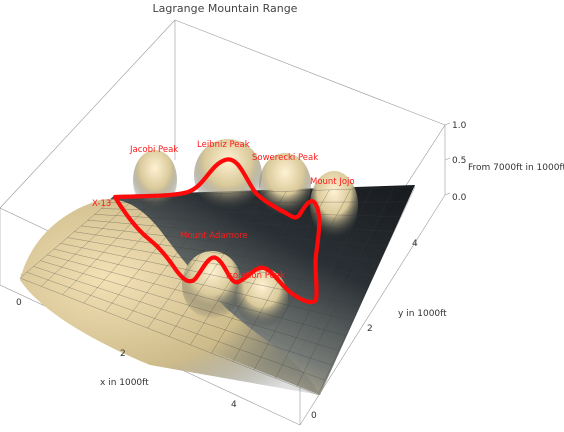 This screenshot has height=432, width=564. I want to click on red-path, so click(217, 231).